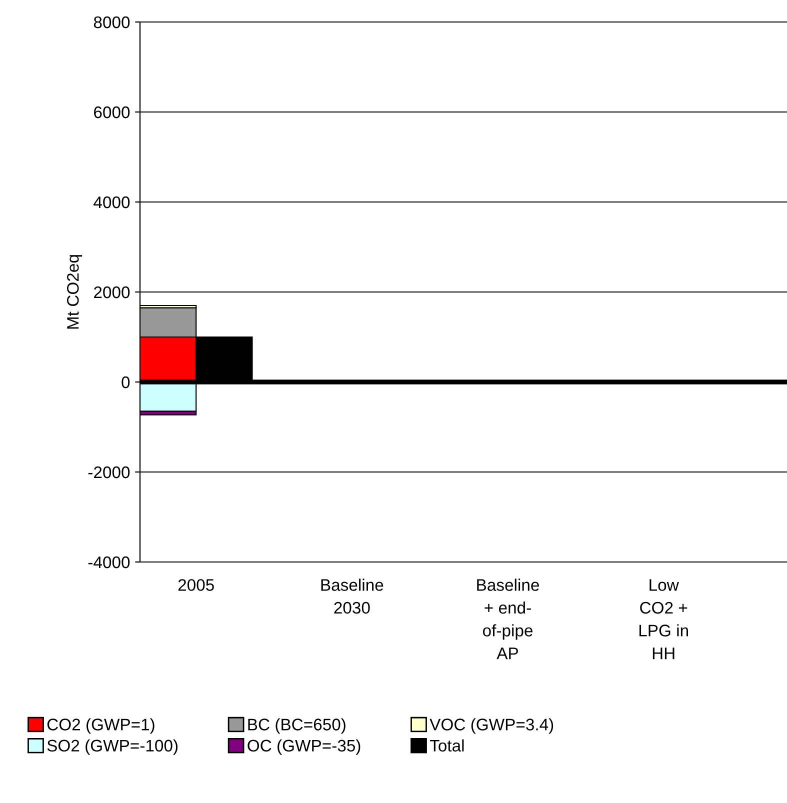  What do you see at coordinates (112, 202) in the screenshot?
I see `y-tick-label: 4000` at bounding box center [112, 202].